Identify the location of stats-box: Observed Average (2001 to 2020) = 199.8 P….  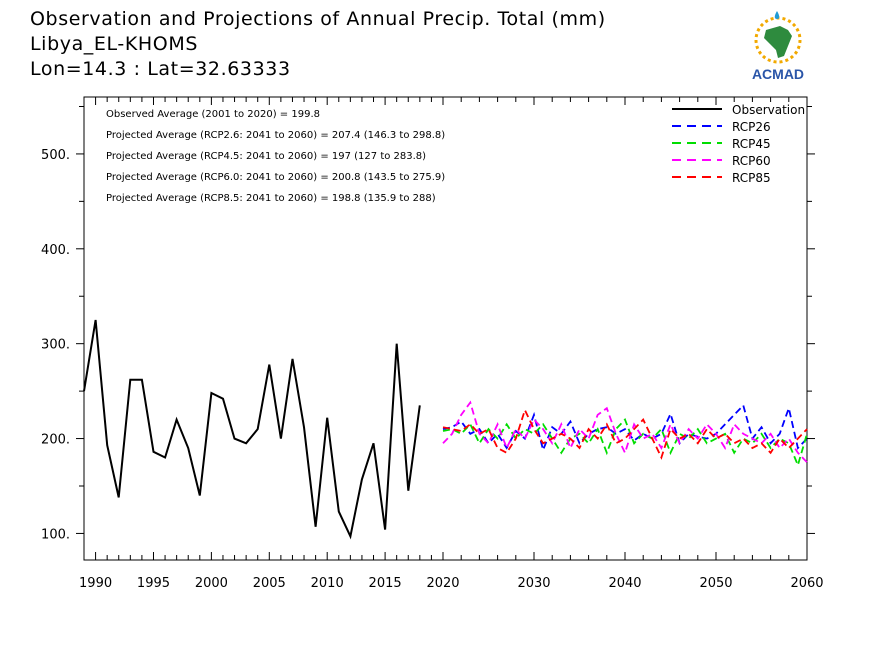
(275, 156).